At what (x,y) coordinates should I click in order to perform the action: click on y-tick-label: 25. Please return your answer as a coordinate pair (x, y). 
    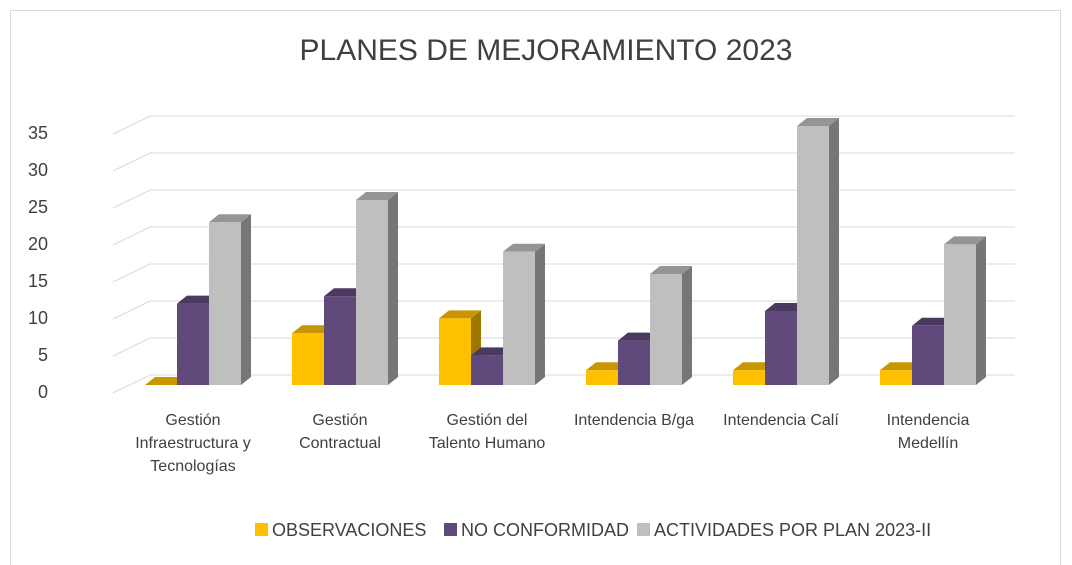
    Looking at the image, I should click on (38, 207).